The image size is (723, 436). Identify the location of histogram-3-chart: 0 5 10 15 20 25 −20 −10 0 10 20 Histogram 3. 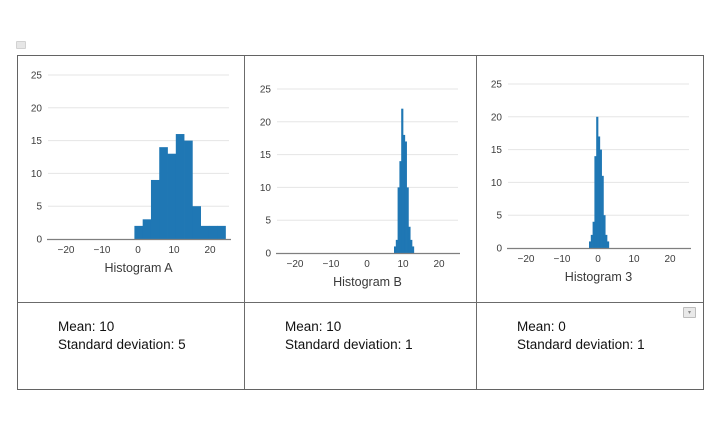
(591, 182).